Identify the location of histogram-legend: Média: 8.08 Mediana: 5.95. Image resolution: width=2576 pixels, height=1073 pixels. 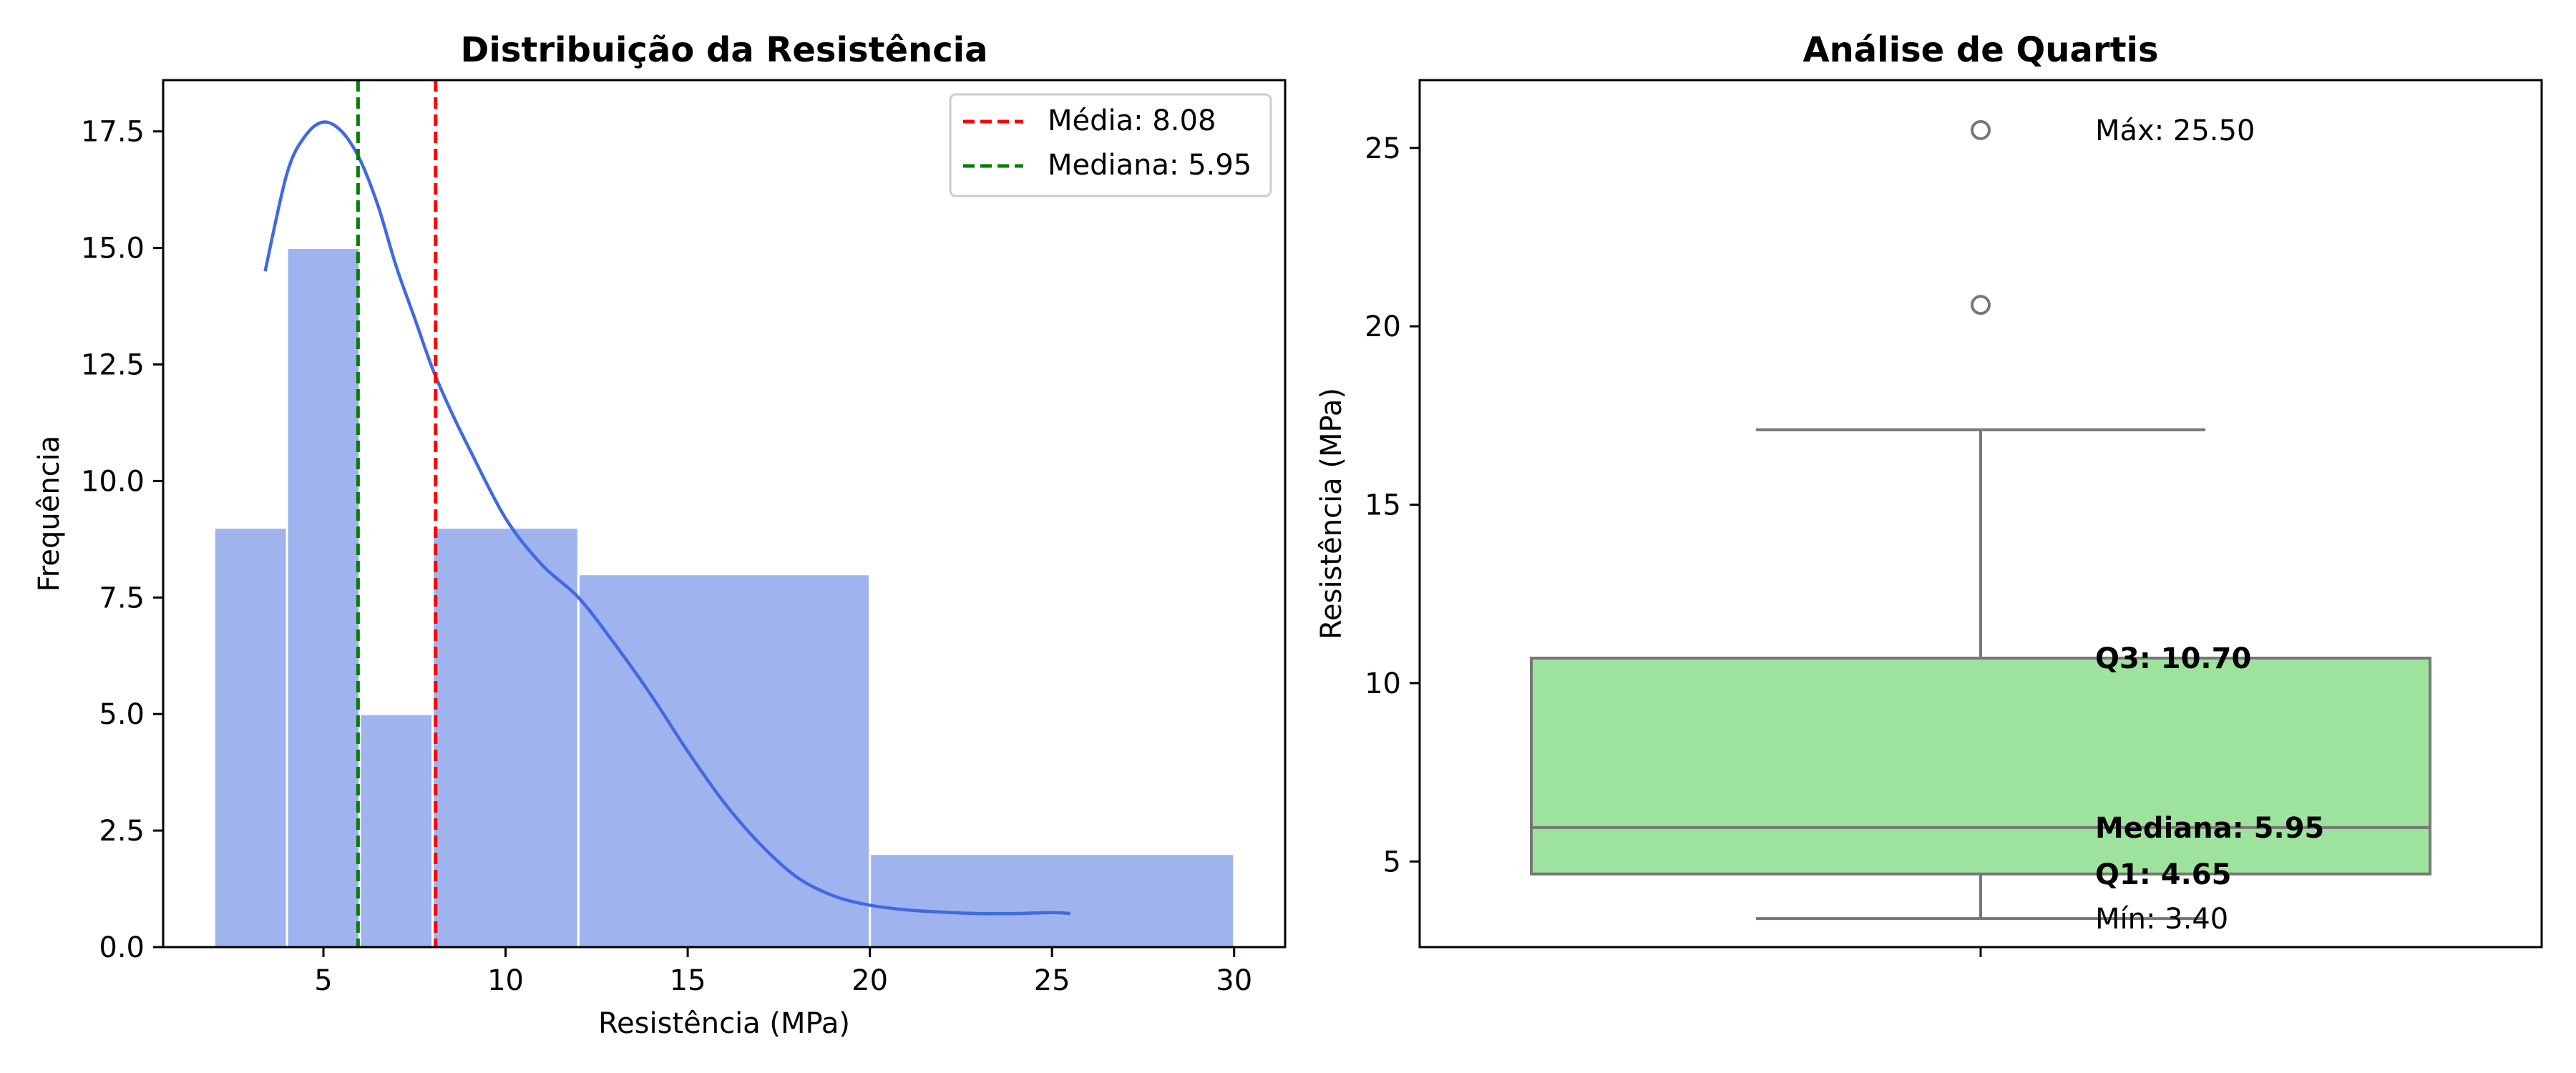
(1110, 145).